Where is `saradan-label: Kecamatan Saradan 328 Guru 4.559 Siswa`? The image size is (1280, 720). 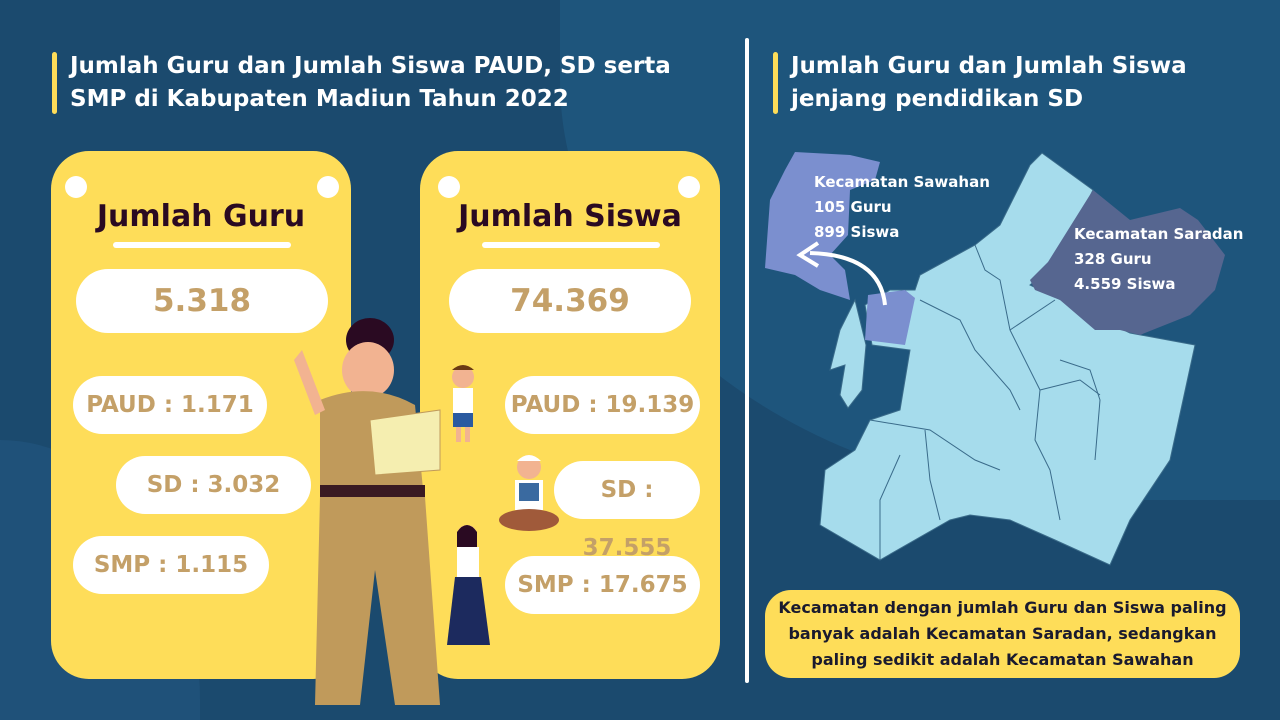 saradan-label: Kecamatan Saradan 328 Guru 4.559 Siswa is located at coordinates (1158, 259).